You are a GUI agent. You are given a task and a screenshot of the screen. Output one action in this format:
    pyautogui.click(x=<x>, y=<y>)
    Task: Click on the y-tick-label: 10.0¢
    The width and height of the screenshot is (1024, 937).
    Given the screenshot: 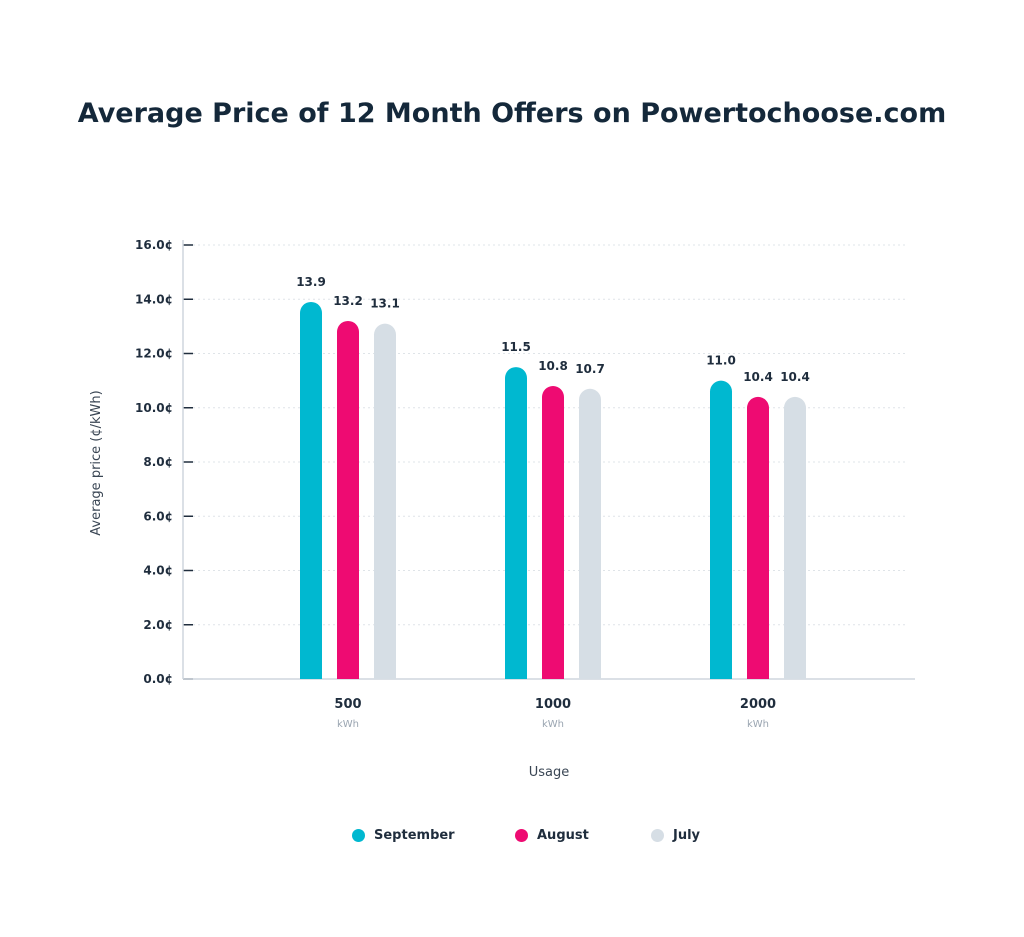 What is the action you would take?
    pyautogui.click(x=154, y=408)
    